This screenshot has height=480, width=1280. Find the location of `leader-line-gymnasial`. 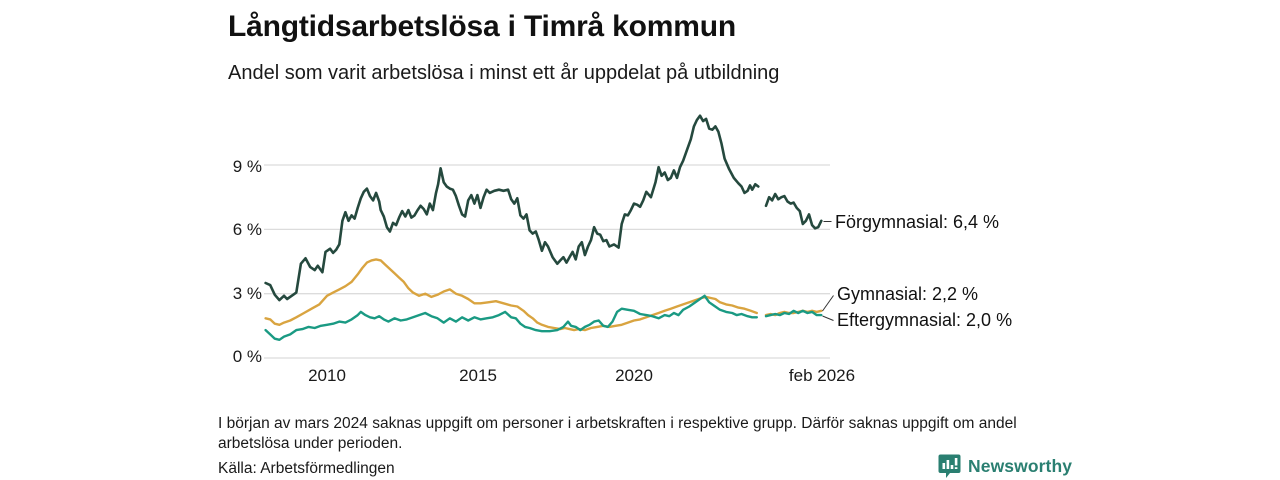

leader-line-gymnasial is located at coordinates (828, 303).